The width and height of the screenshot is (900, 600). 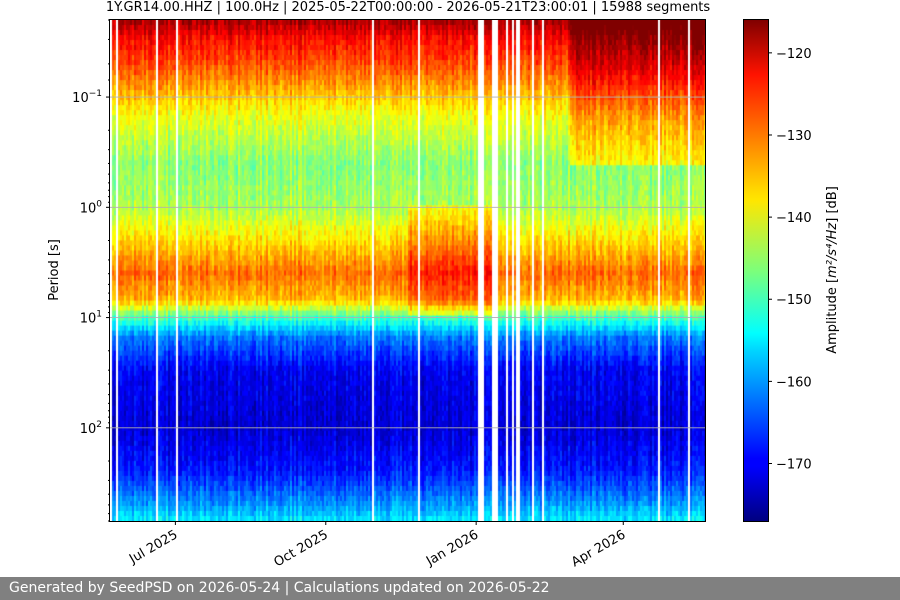 I want to click on y-tick-label: 10⁻¹, so click(x=87, y=97).